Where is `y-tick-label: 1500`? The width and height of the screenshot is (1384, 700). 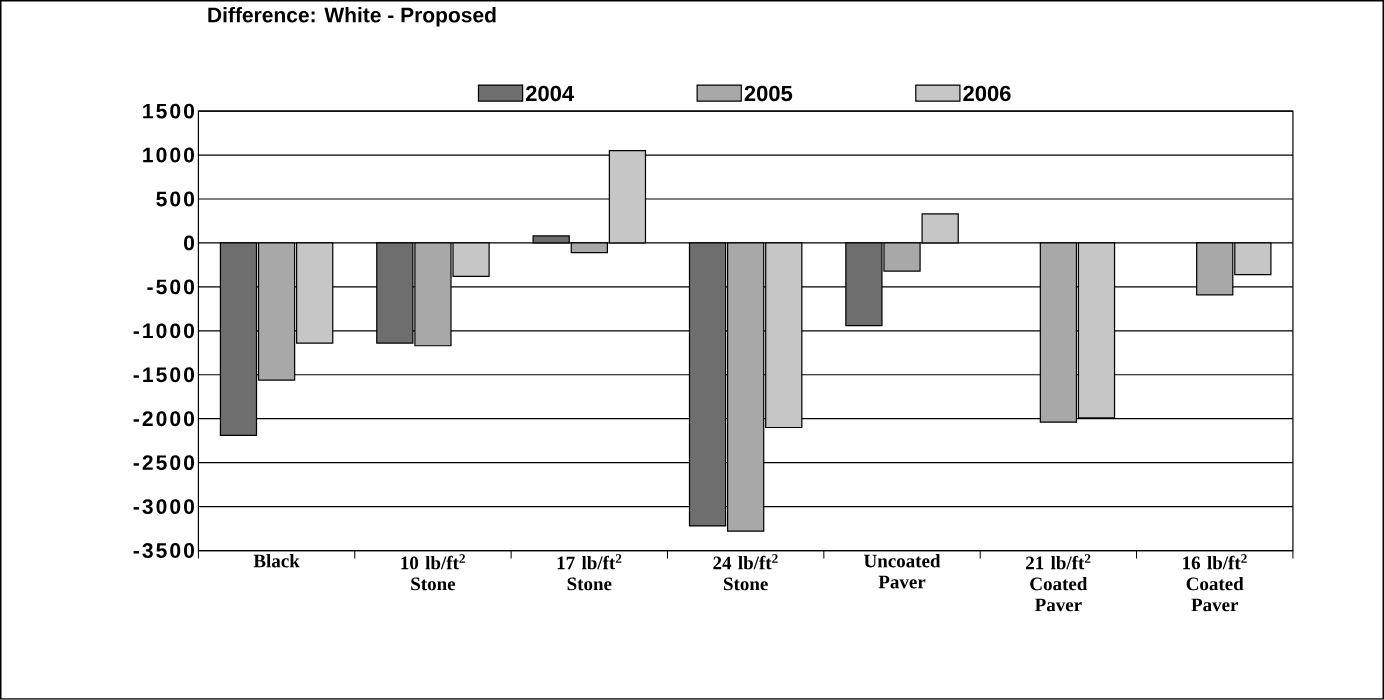
y-tick-label: 1500 is located at coordinates (169, 111).